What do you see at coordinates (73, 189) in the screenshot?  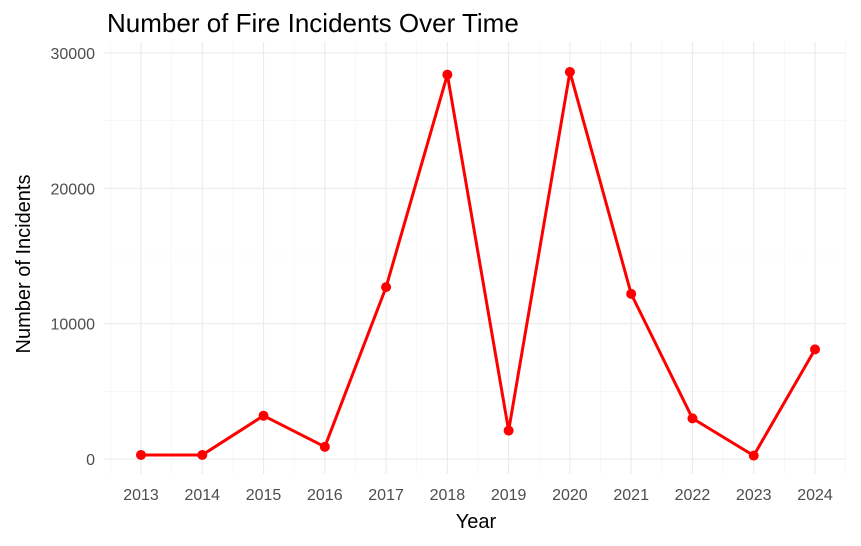 I see `y-tick-label: 20000` at bounding box center [73, 189].